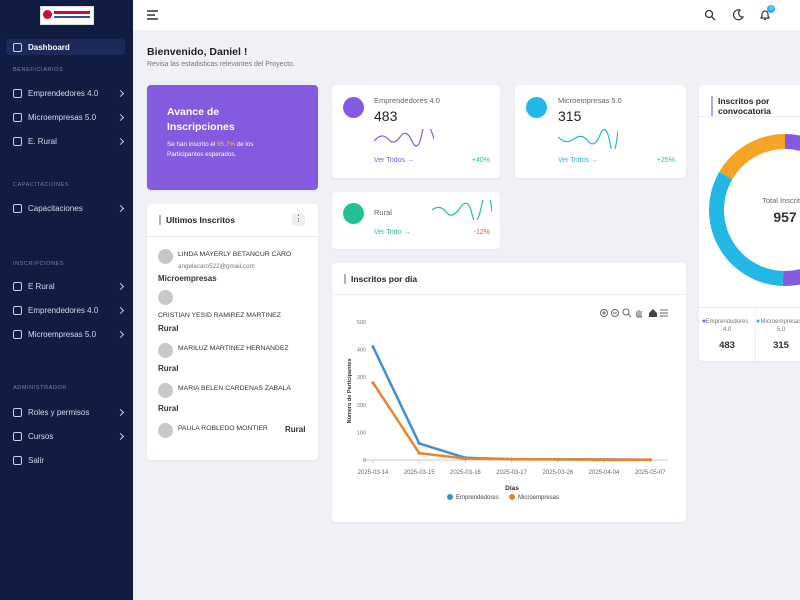  I want to click on nav-section: CAPACITACIONES, so click(41, 185).